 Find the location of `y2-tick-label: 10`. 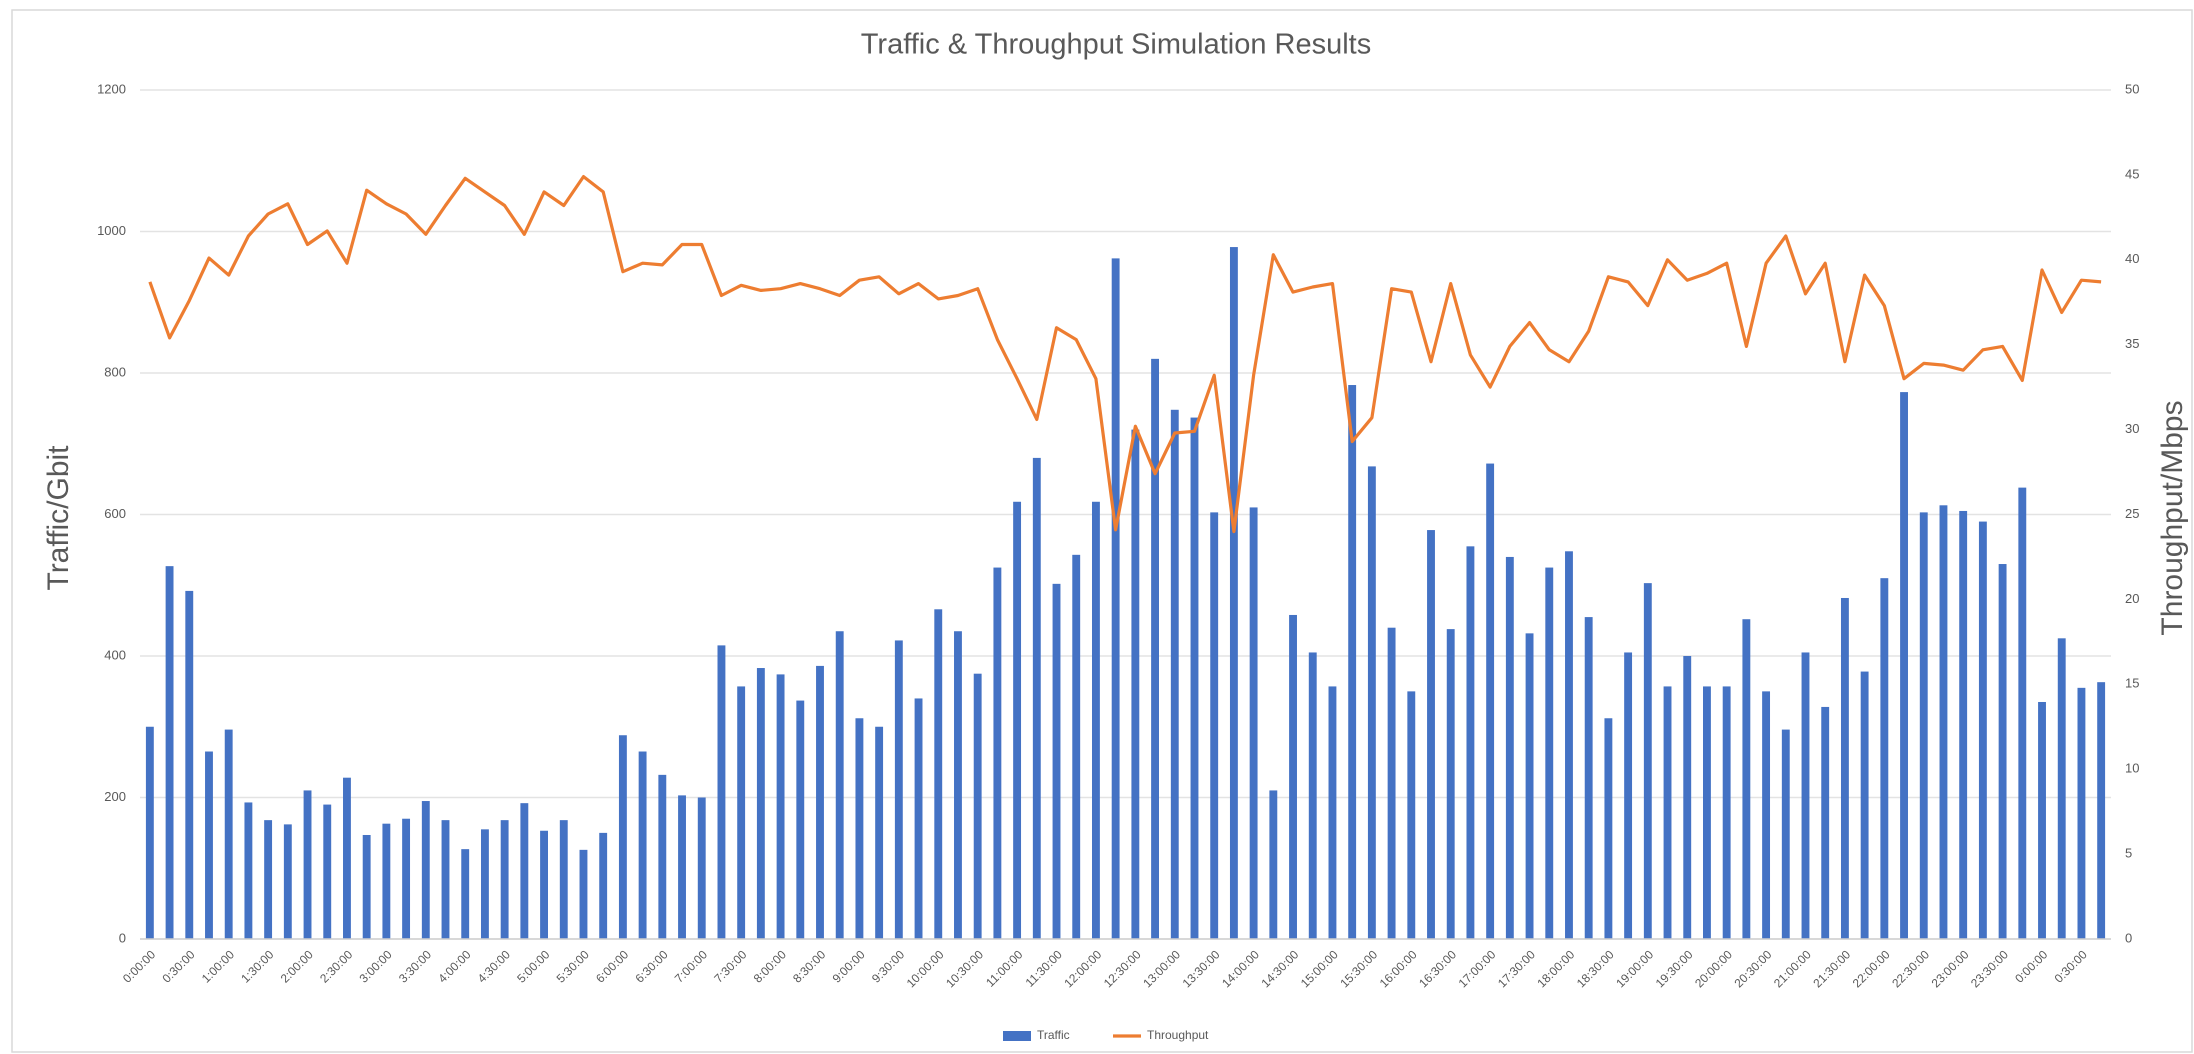

y2-tick-label: 10 is located at coordinates (2132, 768).